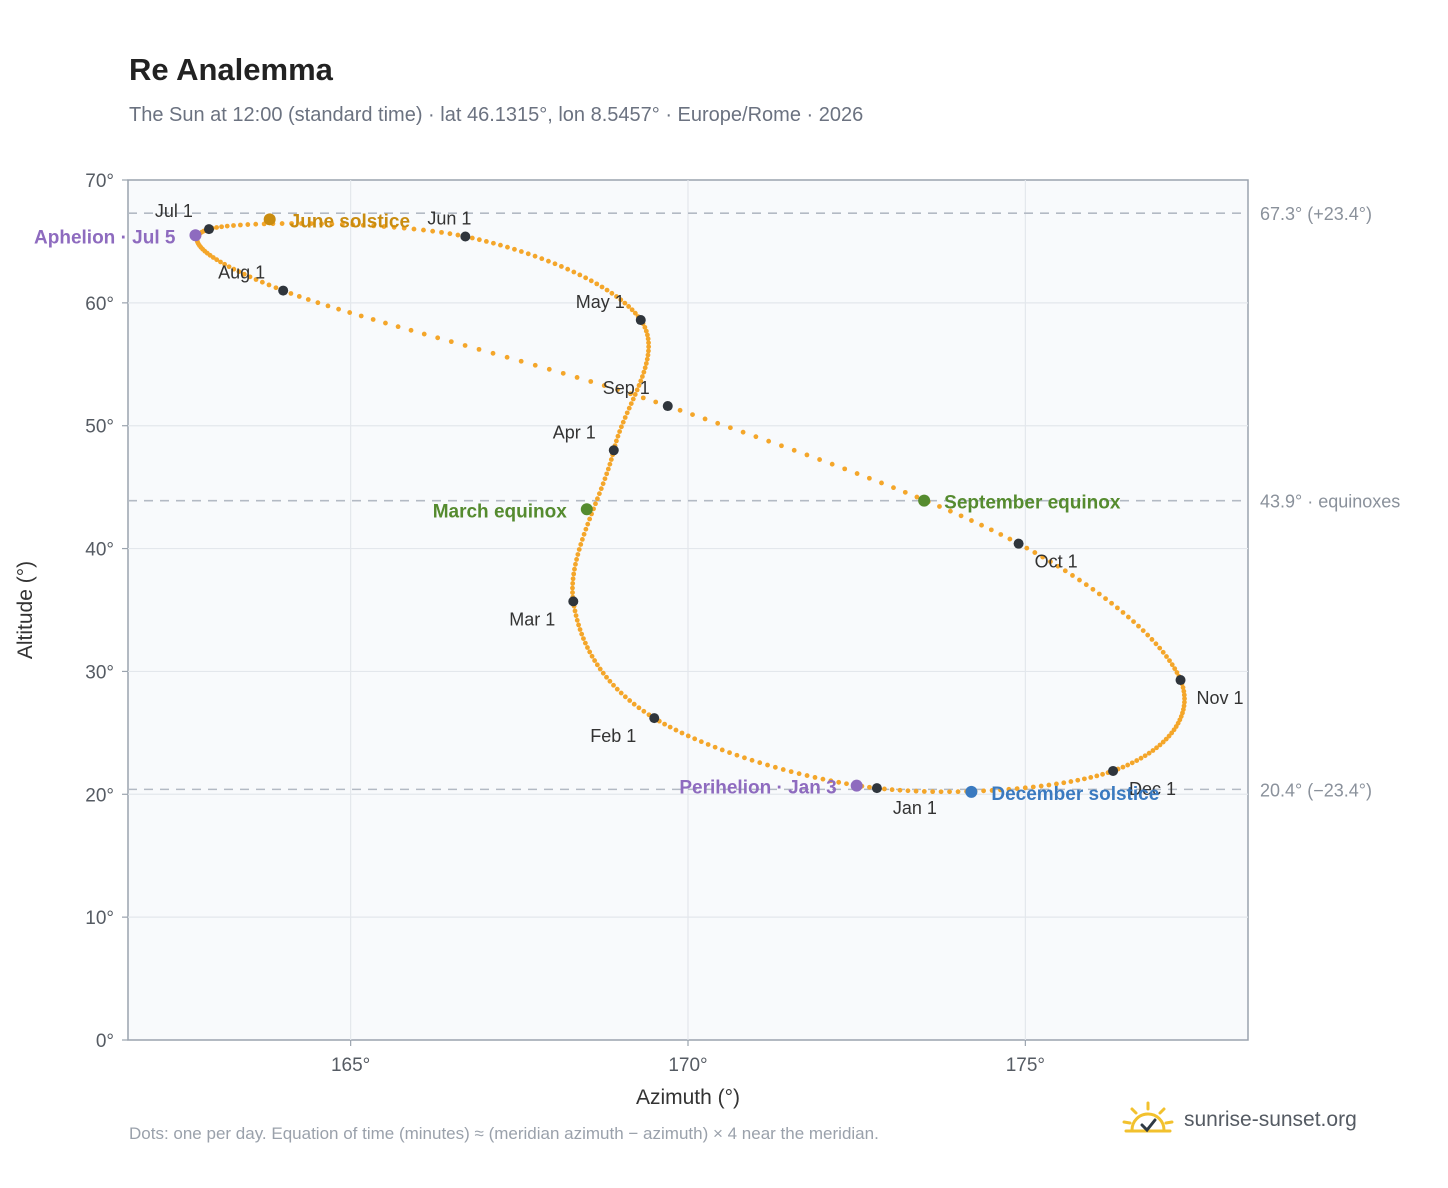 The image size is (1448, 1188). Describe the element at coordinates (231, 69) in the screenshot. I see `chart-title: Re Analemma` at that location.